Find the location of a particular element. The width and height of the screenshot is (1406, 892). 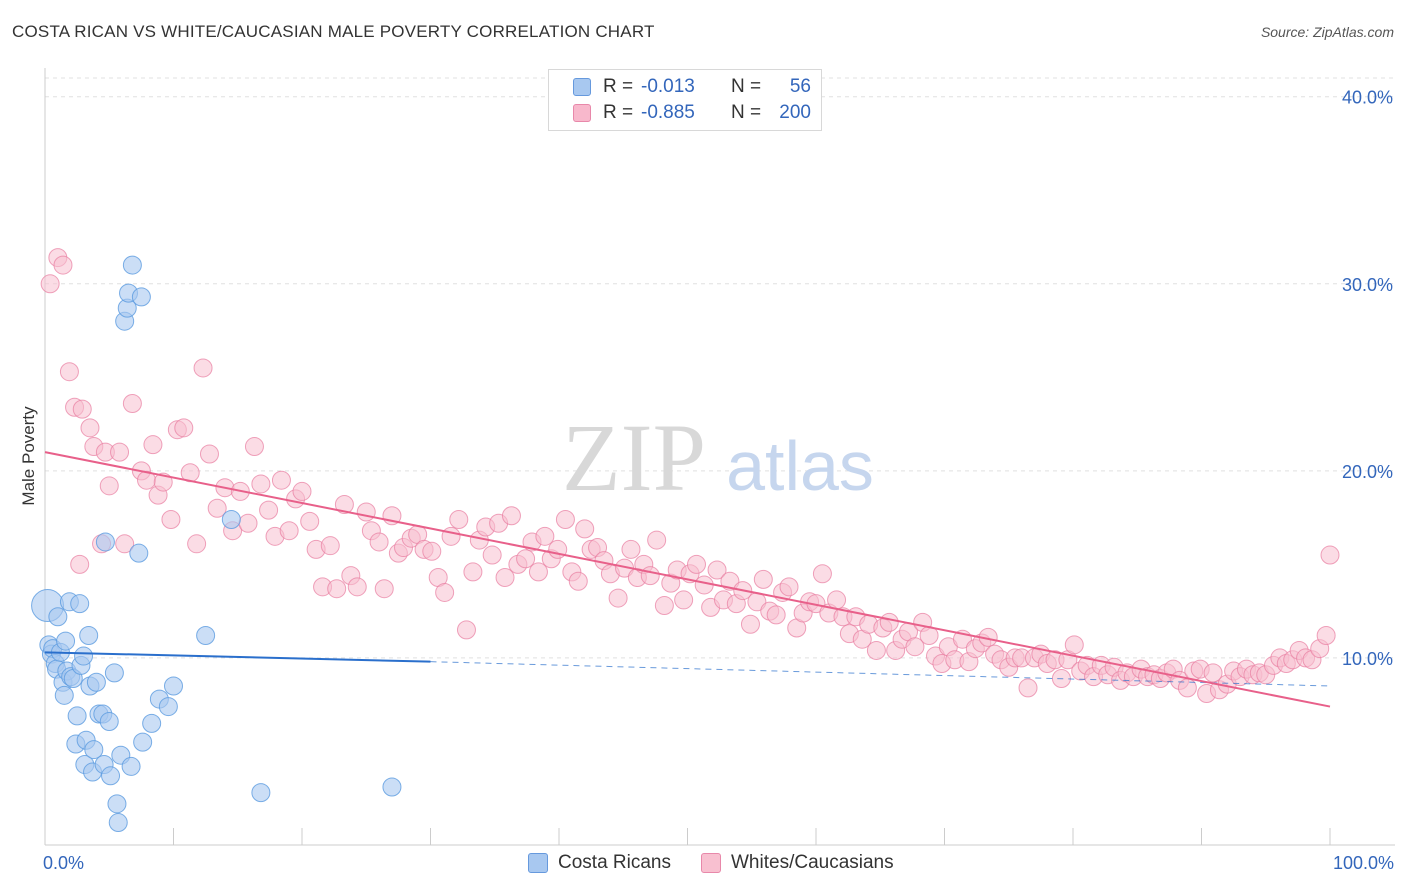

legend-label-costa-ricans: Costa Ricans is located at coordinates (614, 862).